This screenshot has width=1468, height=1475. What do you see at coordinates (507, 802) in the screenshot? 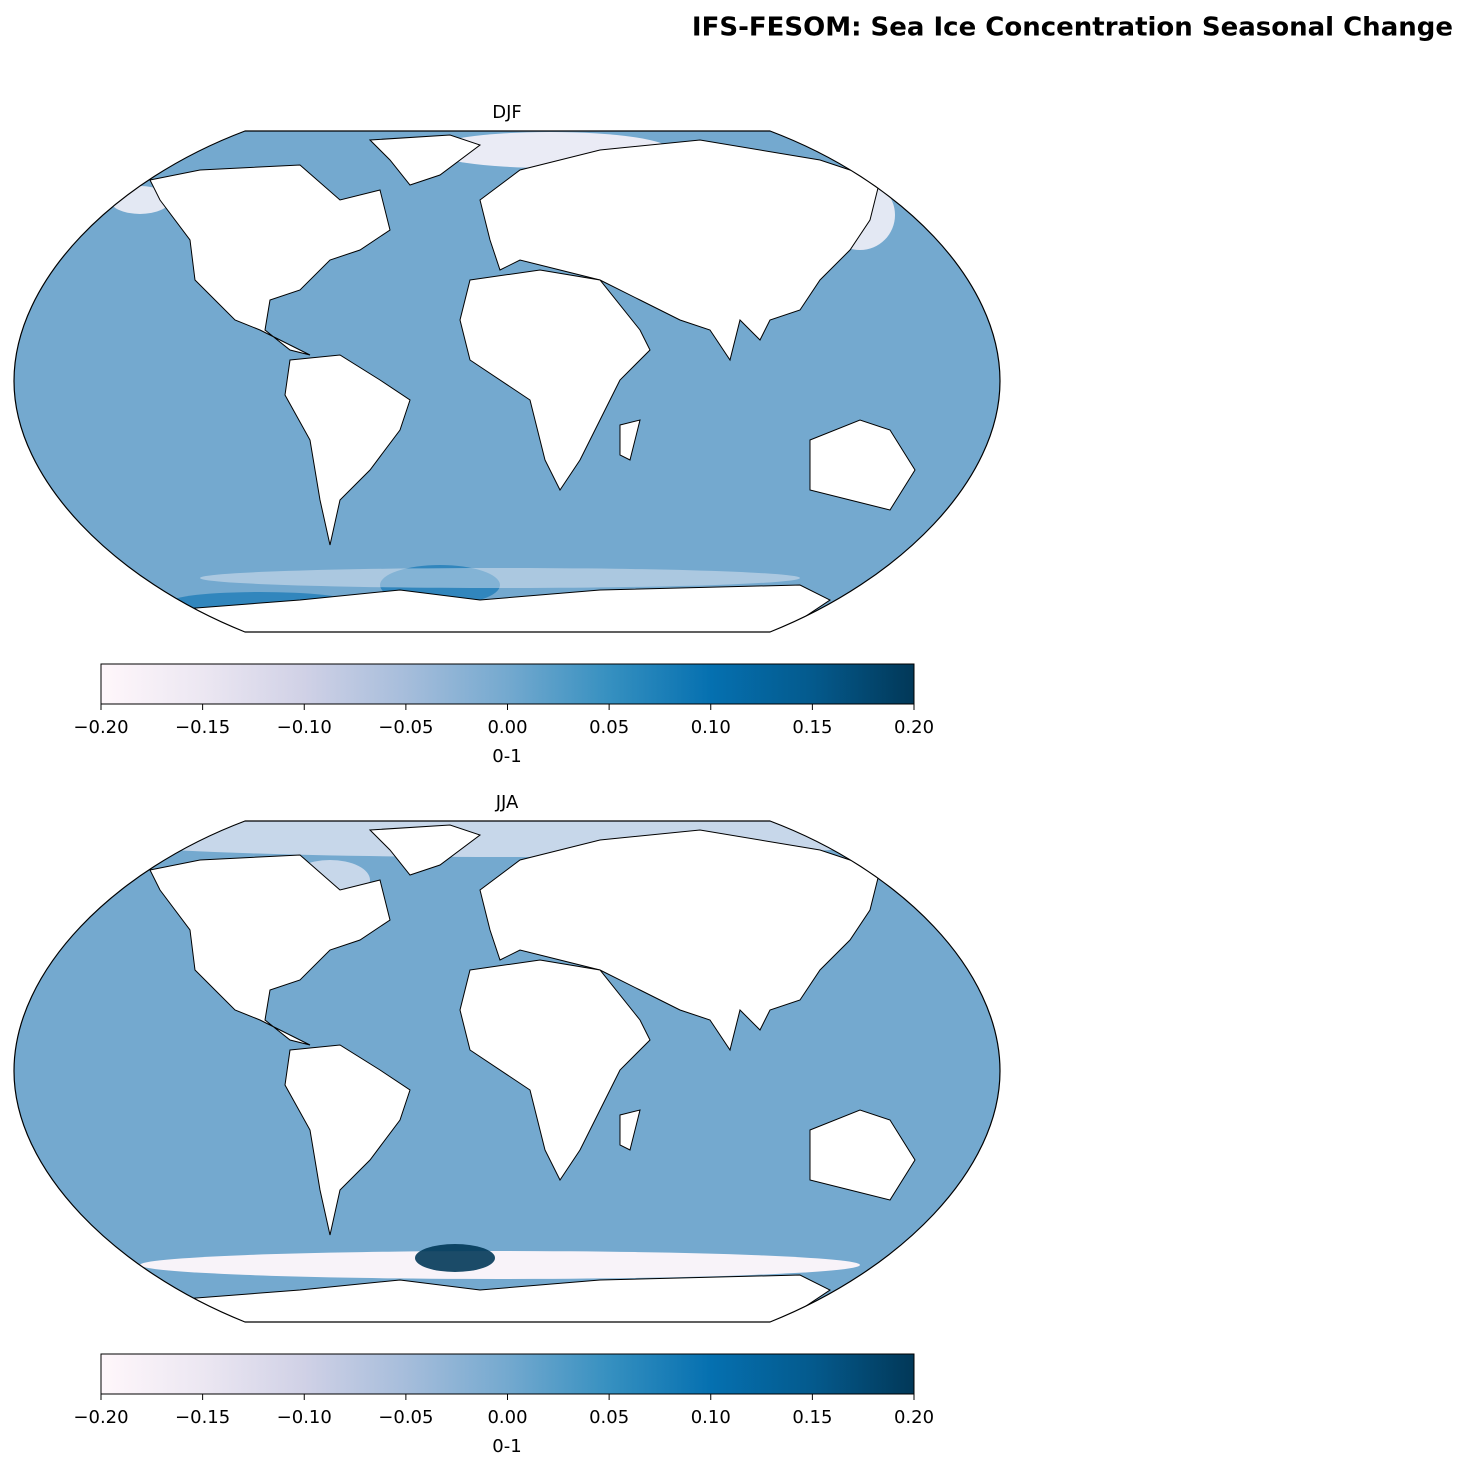
I see `map-title: JJA` at bounding box center [507, 802].